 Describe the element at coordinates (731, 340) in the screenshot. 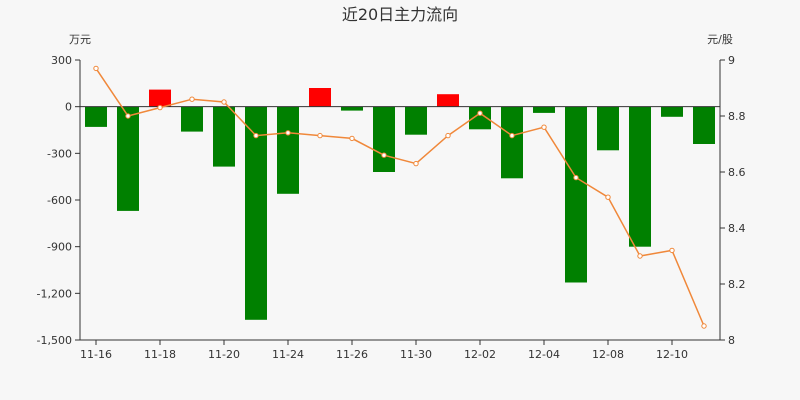

I see `right-axis-tick-label: 8` at that location.